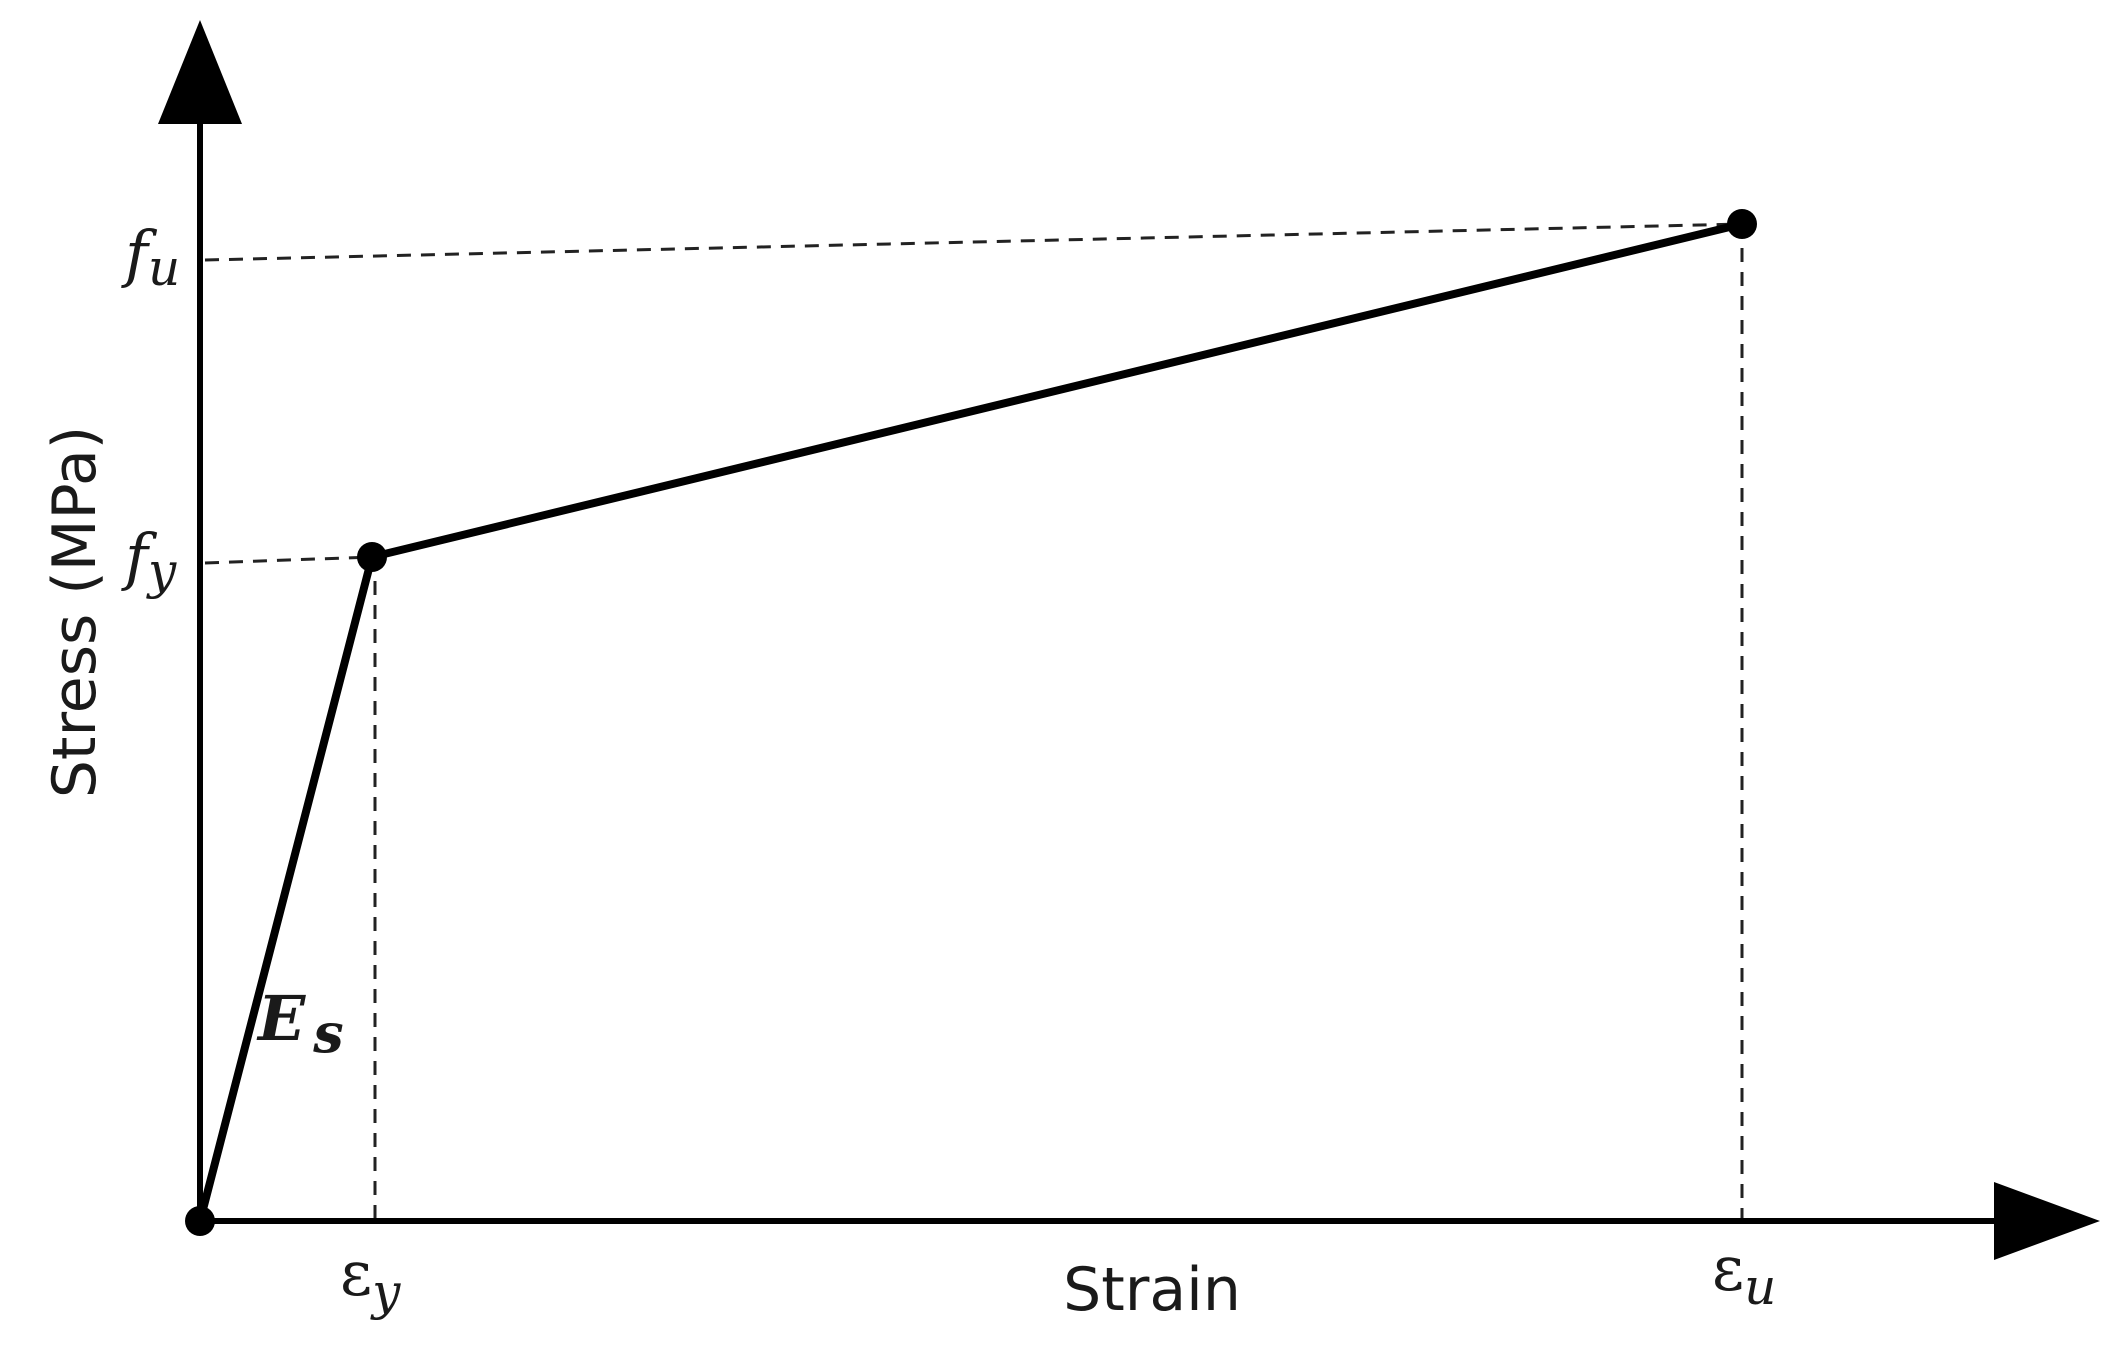  What do you see at coordinates (75, 612) in the screenshot?
I see `y-axis-title: Stress (MPa)` at bounding box center [75, 612].